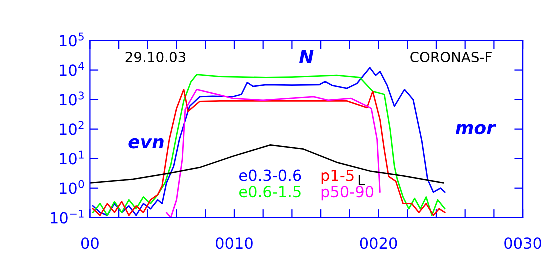  What do you see at coordinates (72, 69) in the screenshot?
I see `y-tick-label: 10$^{4}$` at bounding box center [72, 69].